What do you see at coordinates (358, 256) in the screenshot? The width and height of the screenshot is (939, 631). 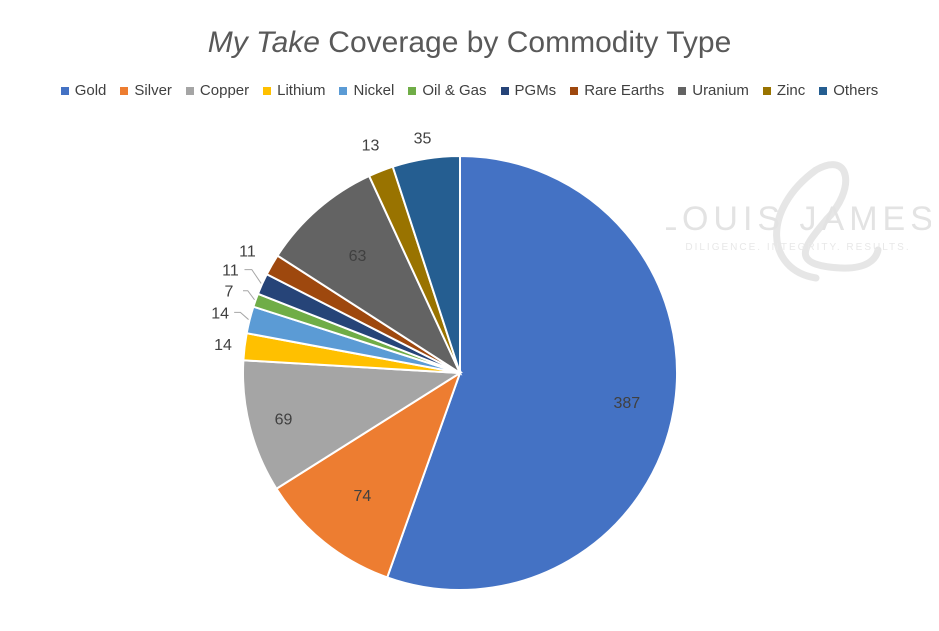 I see `data-label-uranium: 63` at bounding box center [358, 256].